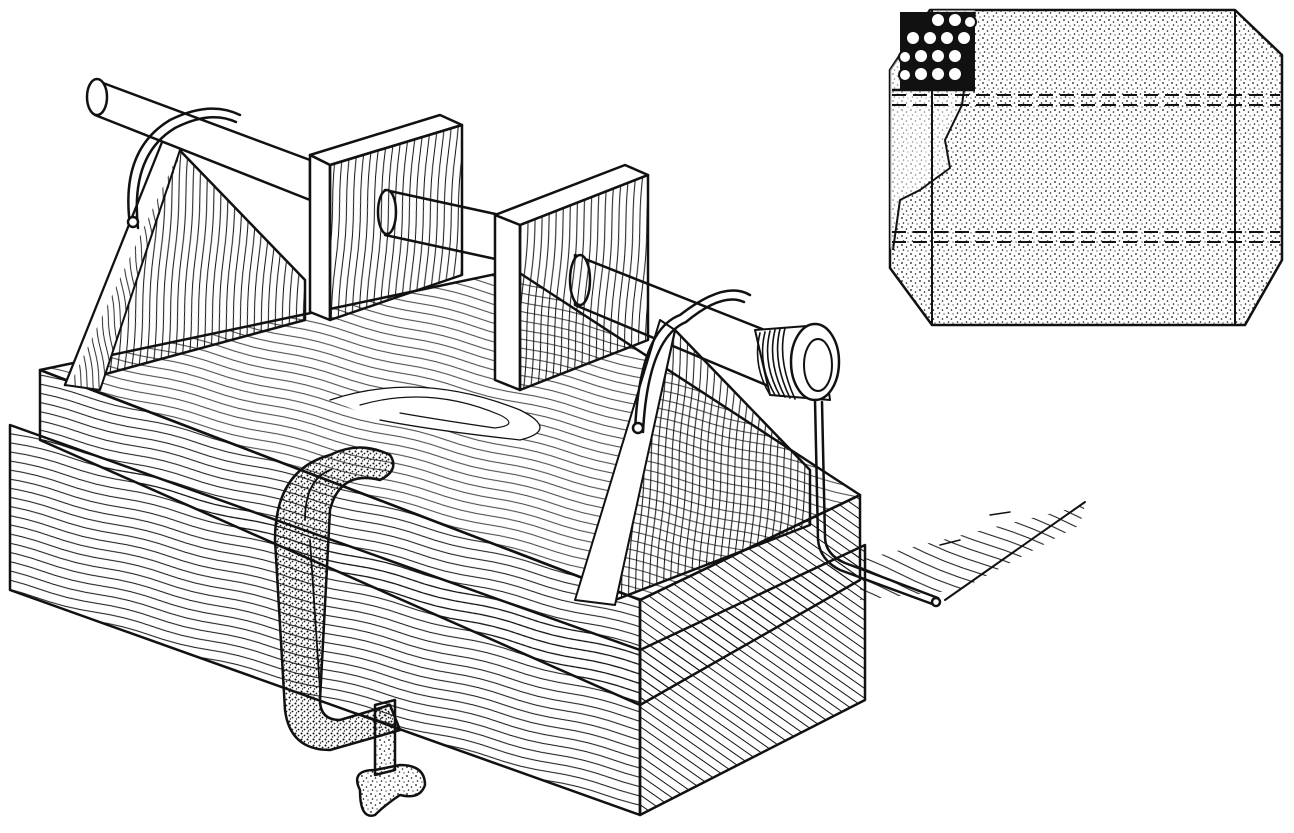 This screenshot has height=833, width=1294. Describe the element at coordinates (386, 217) in the screenshot. I see `left-disc-block` at that location.